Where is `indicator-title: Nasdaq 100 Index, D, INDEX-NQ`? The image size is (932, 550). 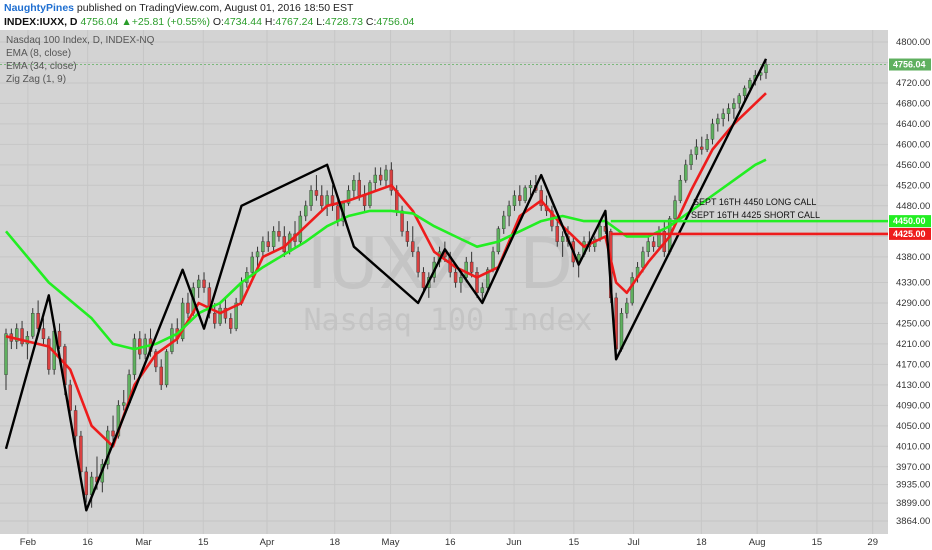 indicator-title: Nasdaq 100 Index, D, INDEX-NQ is located at coordinates (80, 40).